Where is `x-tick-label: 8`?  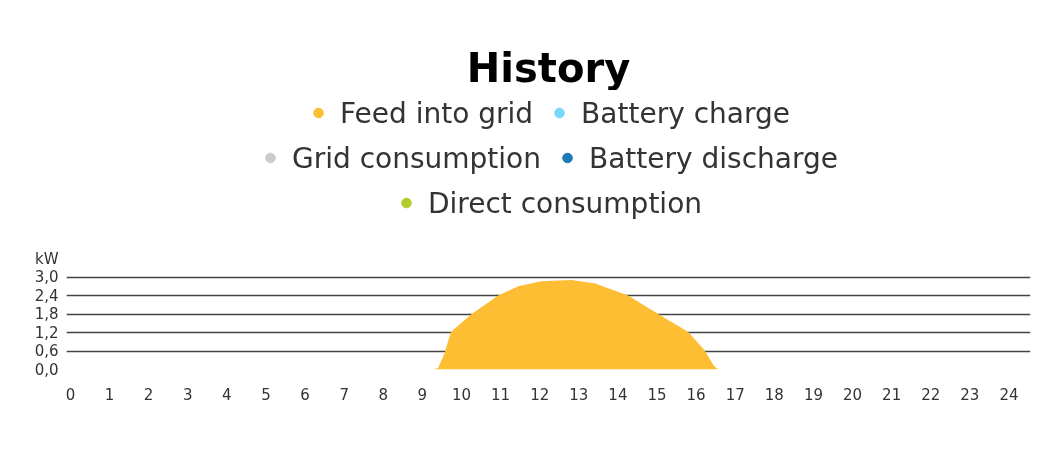 x-tick-label: 8 is located at coordinates (383, 394).